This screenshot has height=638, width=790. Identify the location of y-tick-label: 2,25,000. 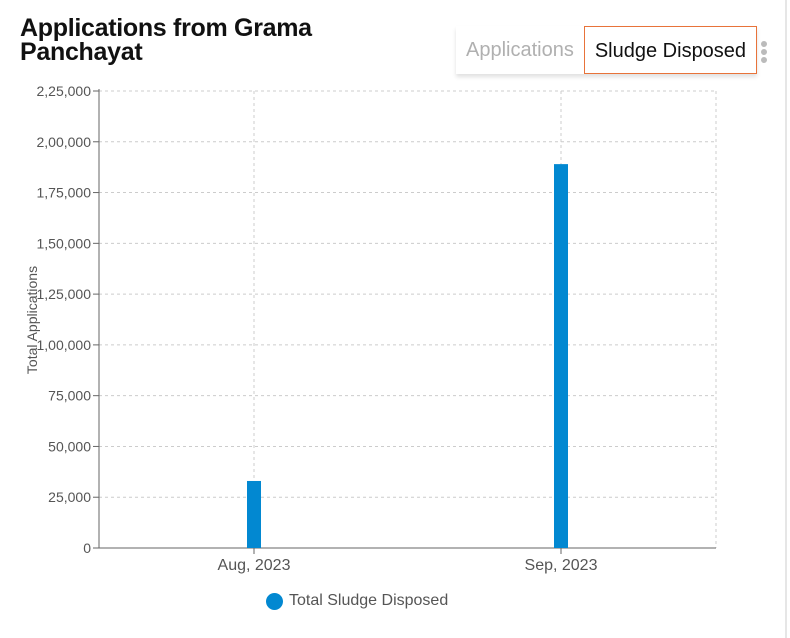
(64, 91).